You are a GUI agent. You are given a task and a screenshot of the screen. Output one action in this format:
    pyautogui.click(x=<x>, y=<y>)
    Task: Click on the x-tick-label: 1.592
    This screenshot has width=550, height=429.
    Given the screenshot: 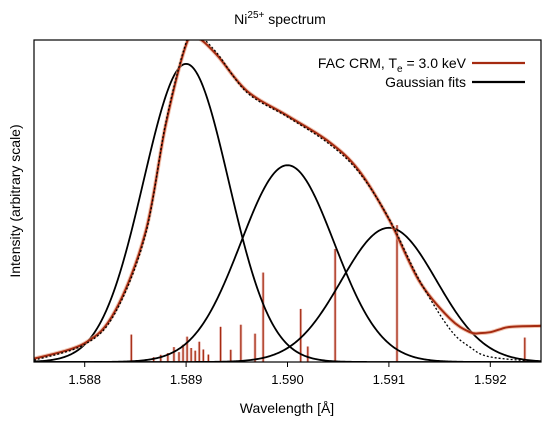 What is the action you would take?
    pyautogui.click(x=490, y=379)
    